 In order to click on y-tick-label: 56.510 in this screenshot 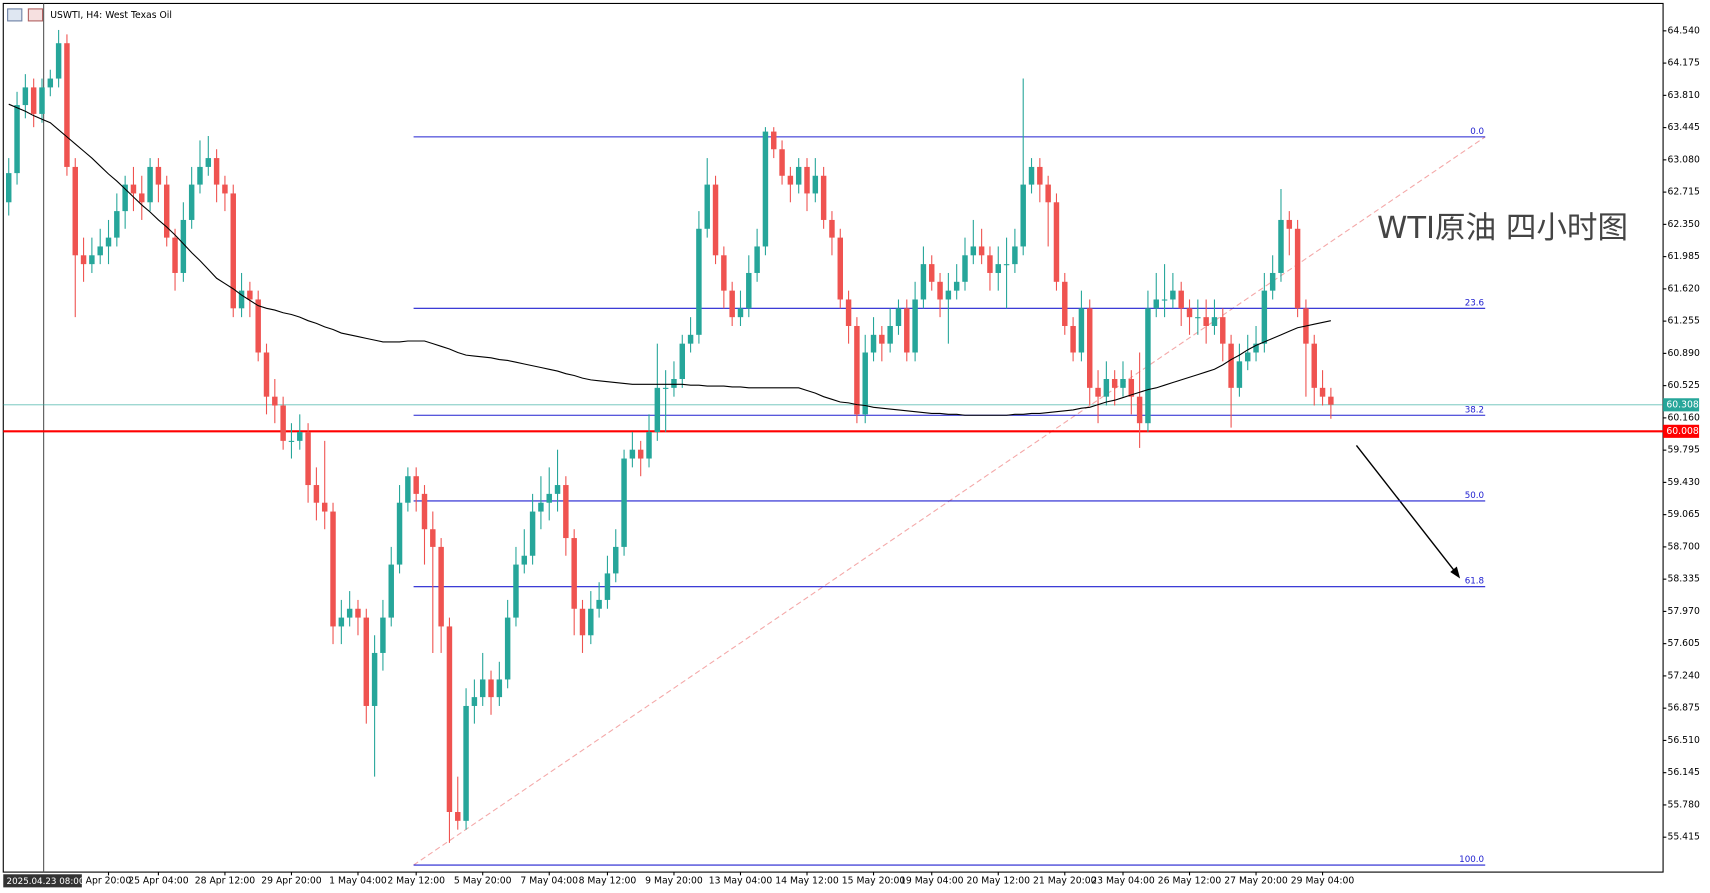, I will do `click(1683, 740)`.